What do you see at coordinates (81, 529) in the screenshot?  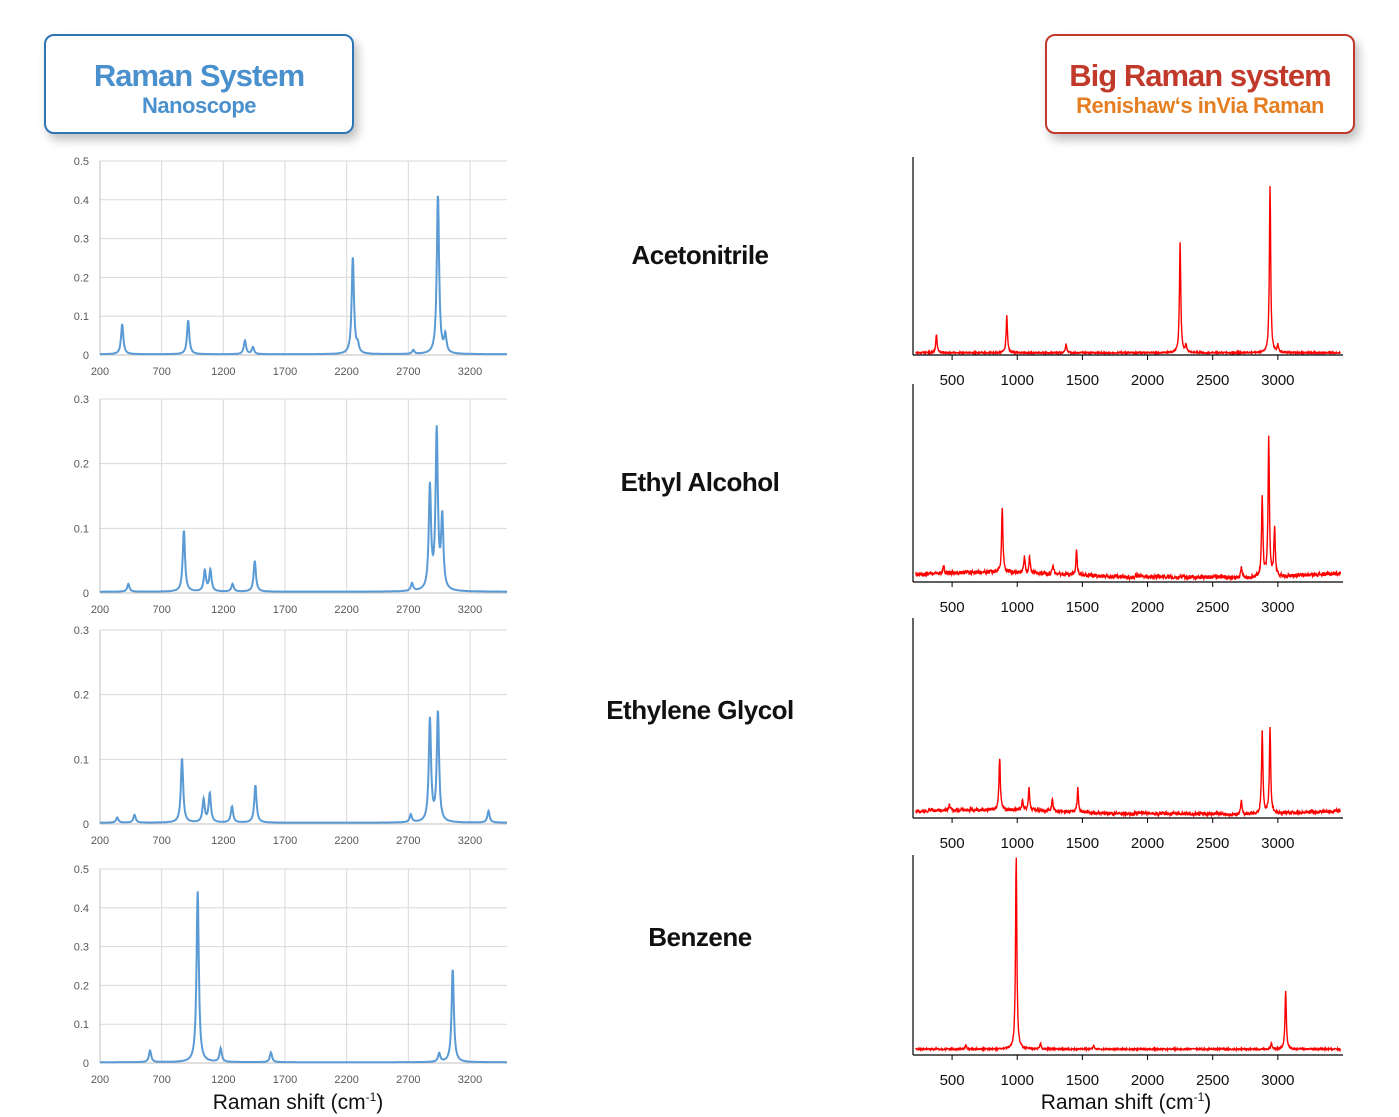 I see `y-tick-label-ethyl-alcohol: 0.1` at bounding box center [81, 529].